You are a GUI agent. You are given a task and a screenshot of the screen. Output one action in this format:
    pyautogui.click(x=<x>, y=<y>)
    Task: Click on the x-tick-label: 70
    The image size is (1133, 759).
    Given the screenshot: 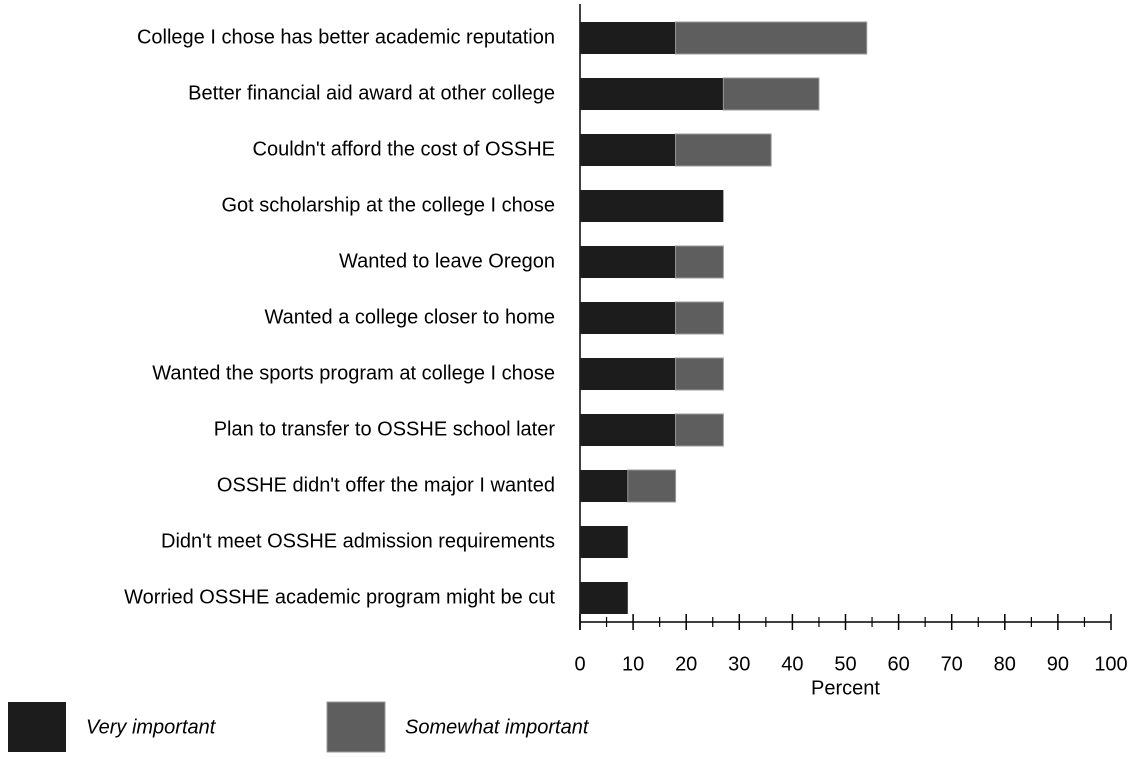 What is the action you would take?
    pyautogui.click(x=952, y=664)
    